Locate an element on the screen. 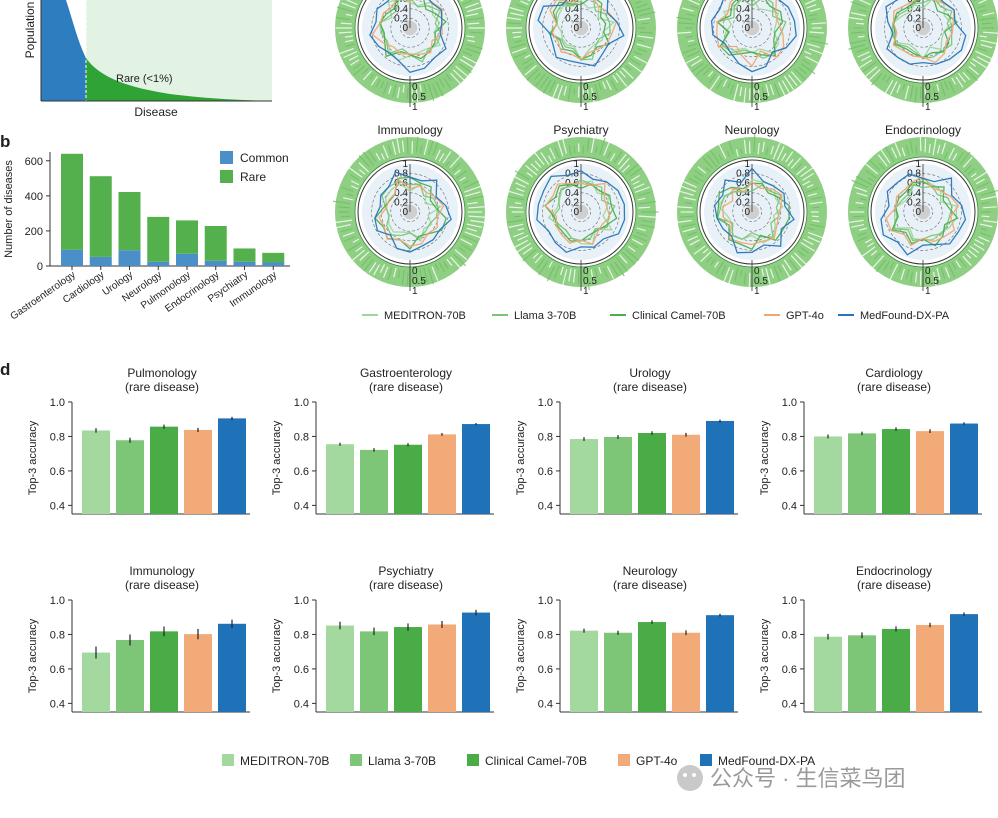 The image size is (998, 818). accuracy-ytick-label: 0.4 is located at coordinates (545, 506).